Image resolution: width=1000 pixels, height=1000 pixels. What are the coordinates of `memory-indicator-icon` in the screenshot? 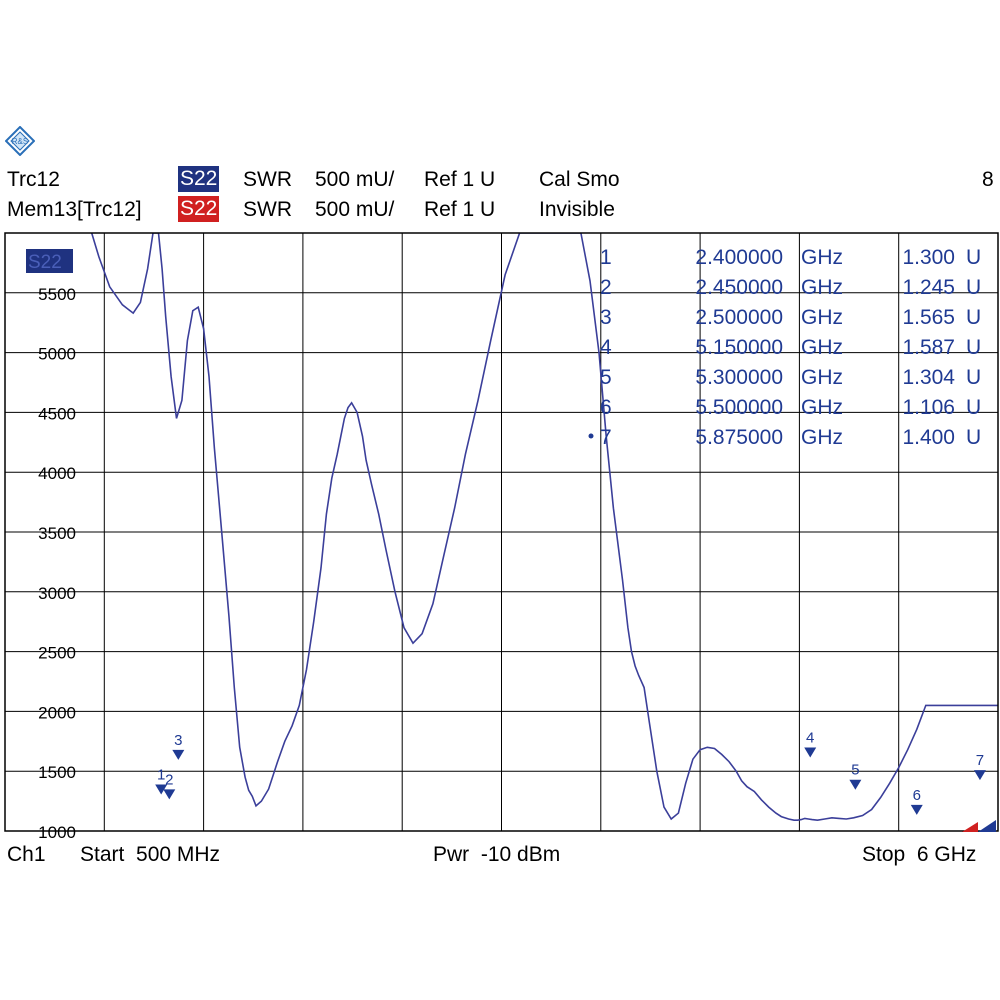 It's located at (970, 827).